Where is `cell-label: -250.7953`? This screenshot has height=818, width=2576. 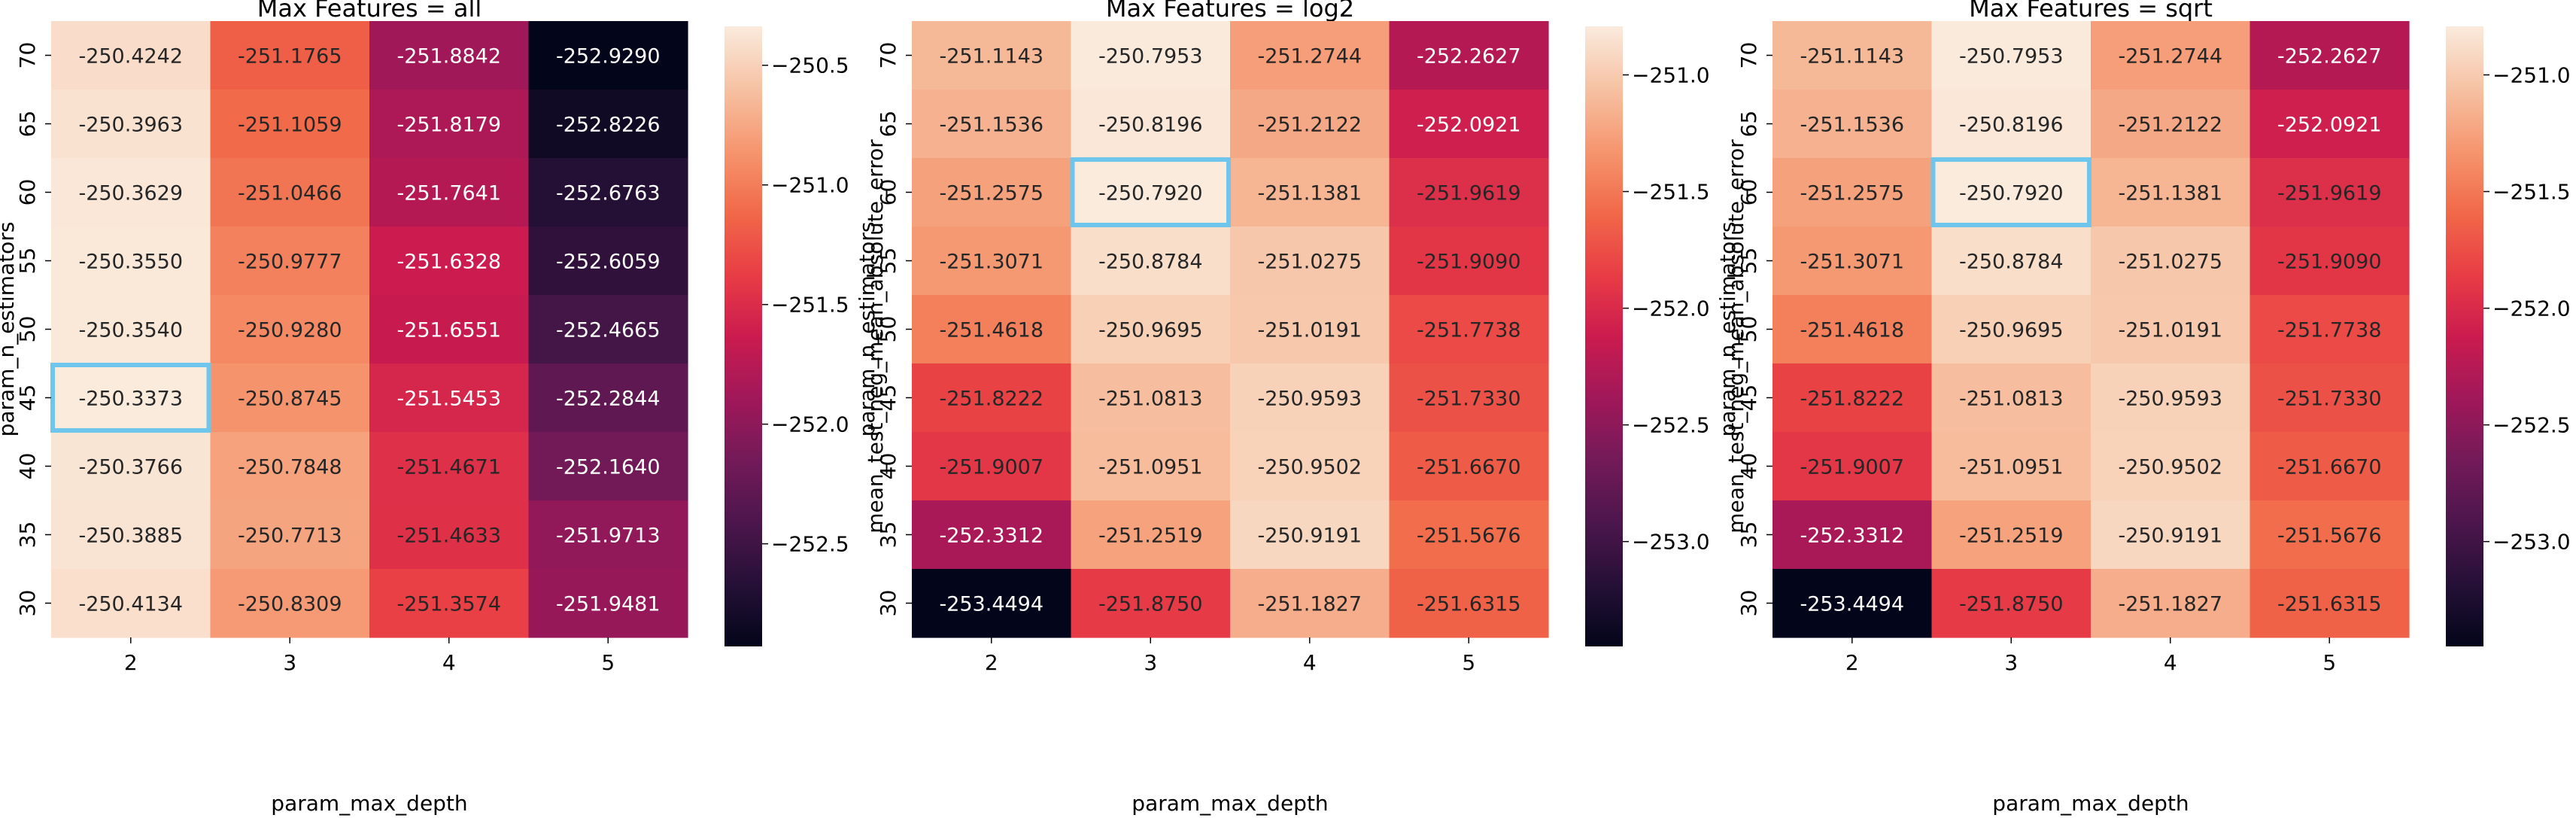
cell-label: -250.7953 is located at coordinates (2012, 56).